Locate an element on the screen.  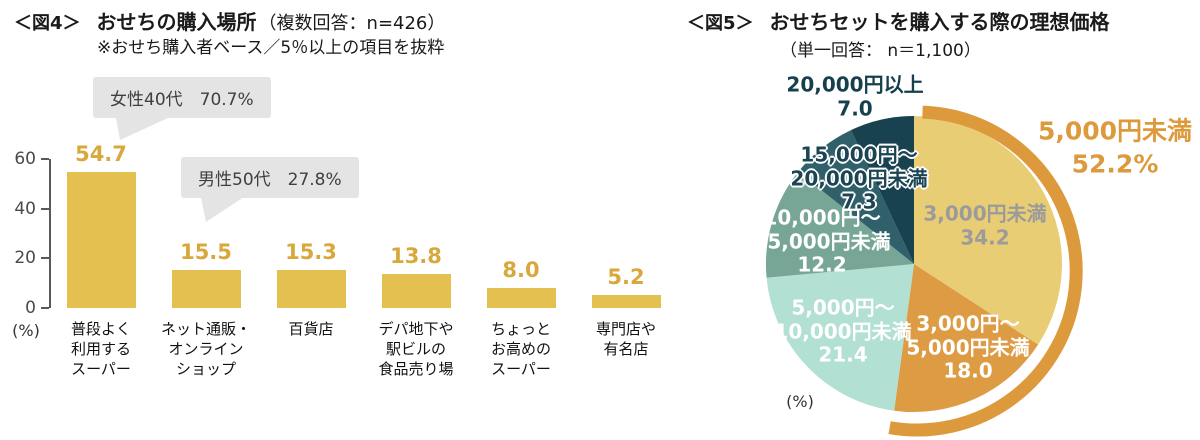
bar-label-5: 専門店や 有名店 is located at coordinates (625, 339).